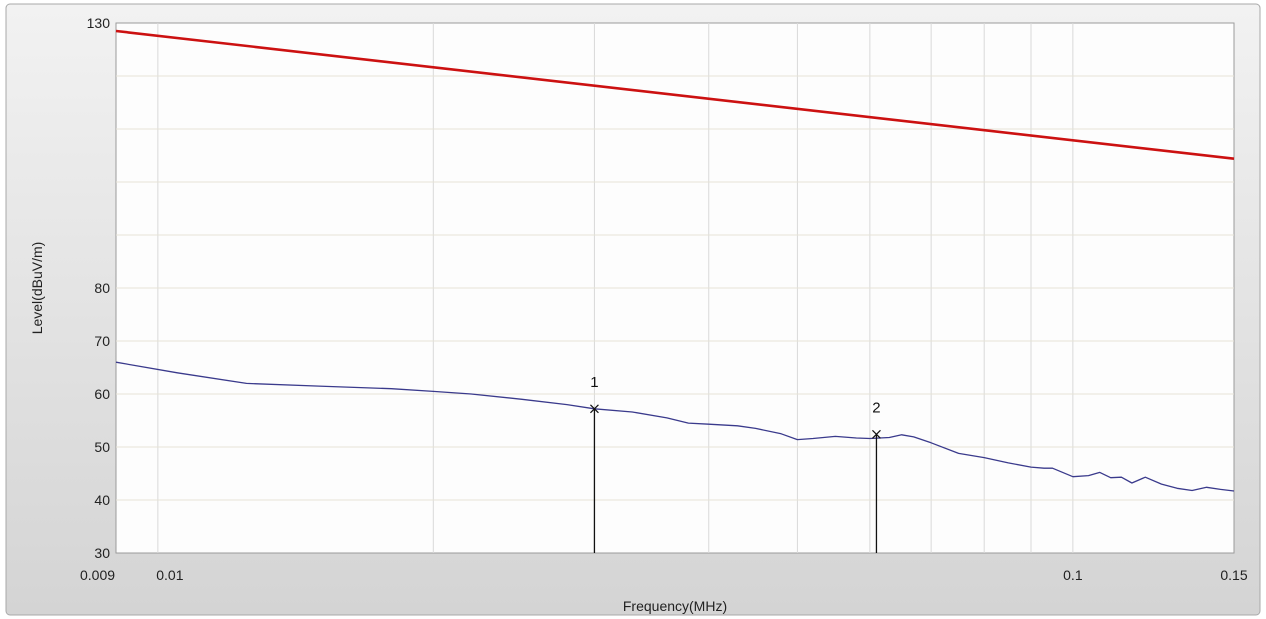 The width and height of the screenshot is (1266, 619). What do you see at coordinates (102, 341) in the screenshot?
I see `y-tick-label: 70` at bounding box center [102, 341].